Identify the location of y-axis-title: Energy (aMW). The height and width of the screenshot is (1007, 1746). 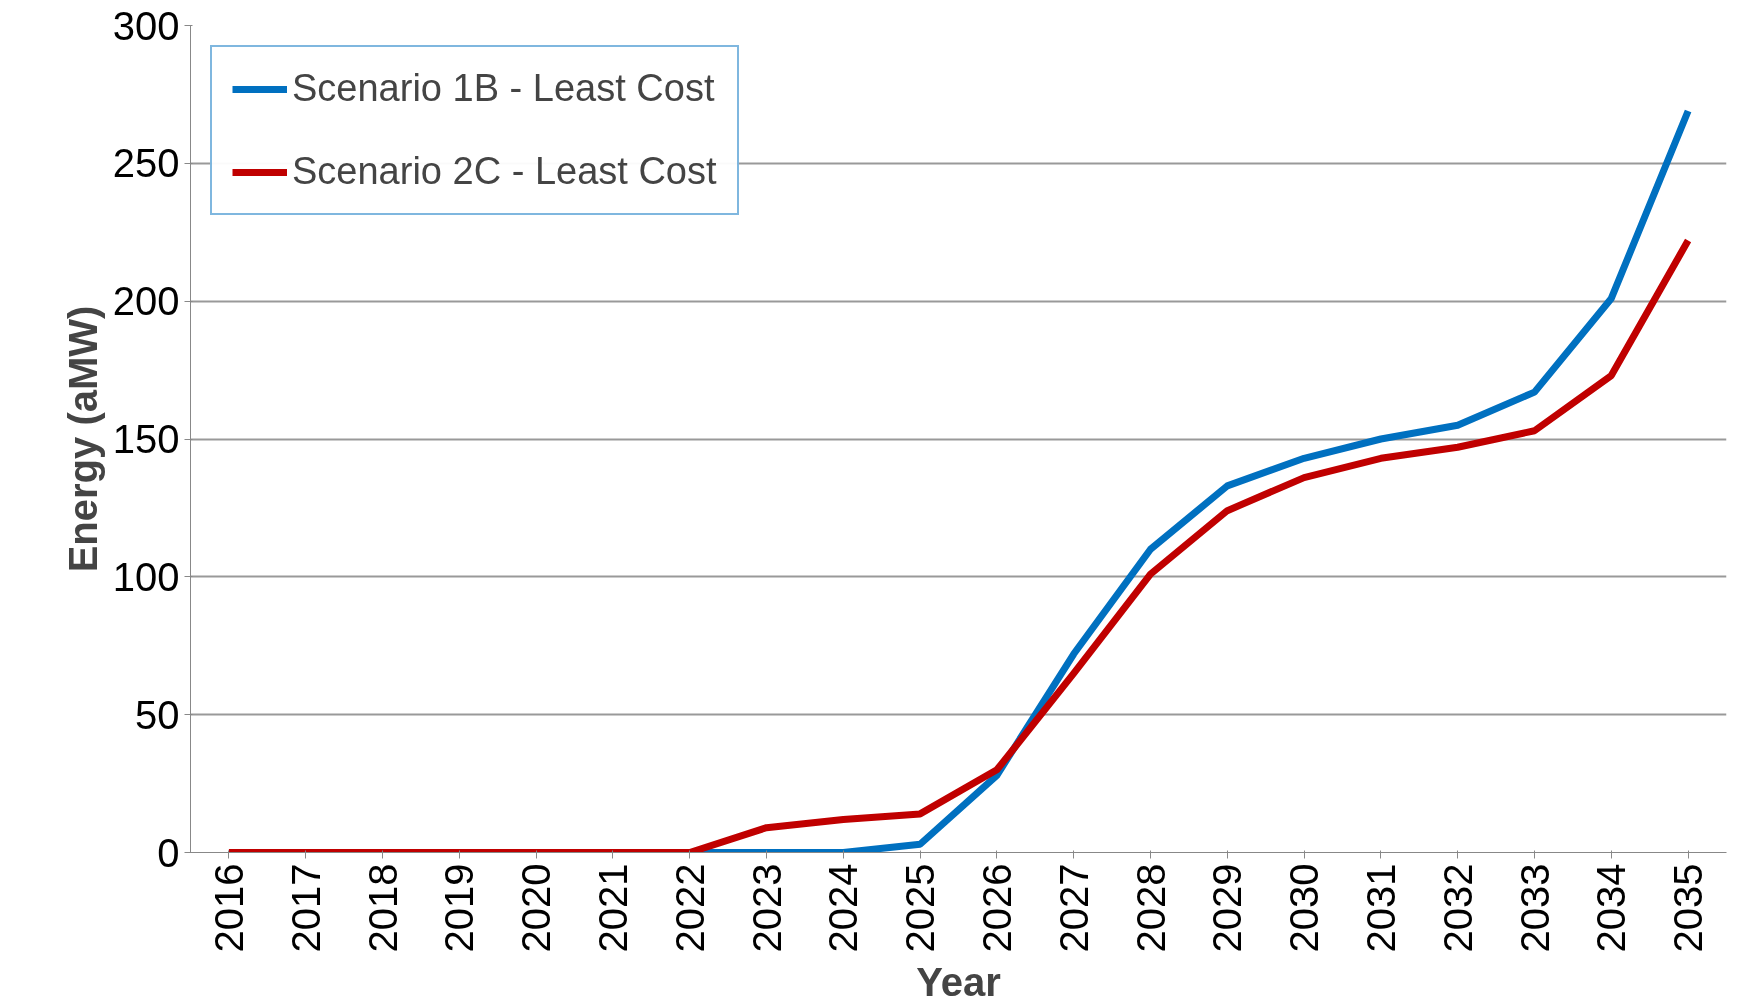
(82, 439).